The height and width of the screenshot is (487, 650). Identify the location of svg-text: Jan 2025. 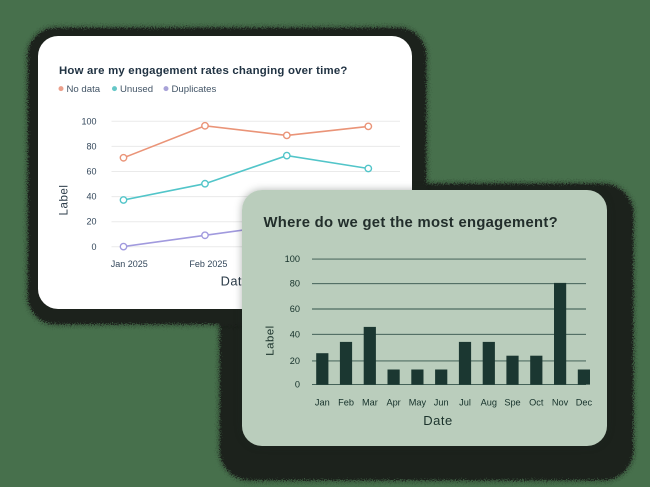
(129, 264).